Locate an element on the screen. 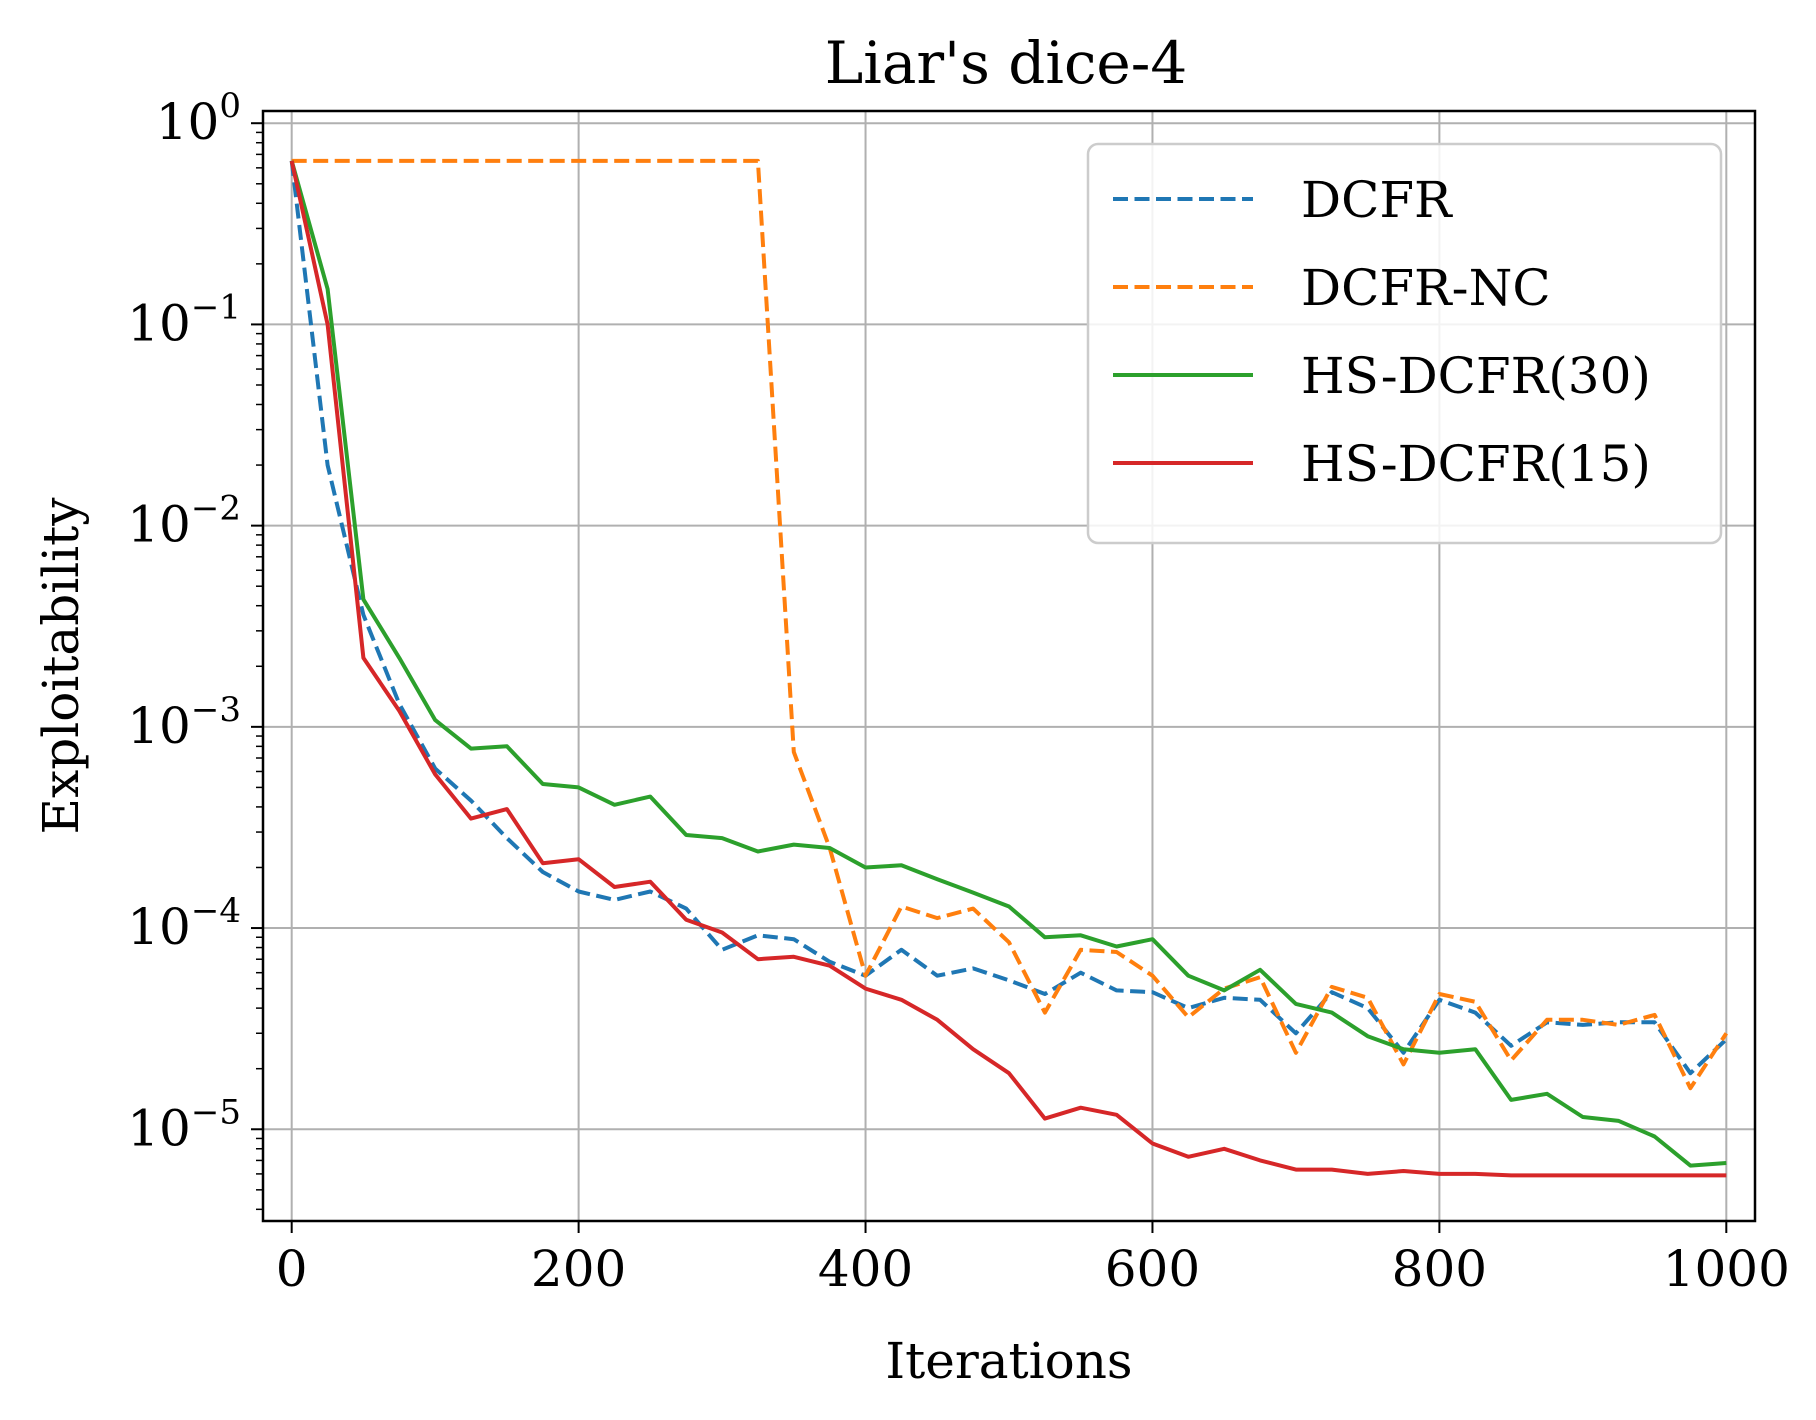 Image resolution: width=1816 pixels, height=1420 pixels. x-axis-label: Iterations is located at coordinates (1008, 1361).